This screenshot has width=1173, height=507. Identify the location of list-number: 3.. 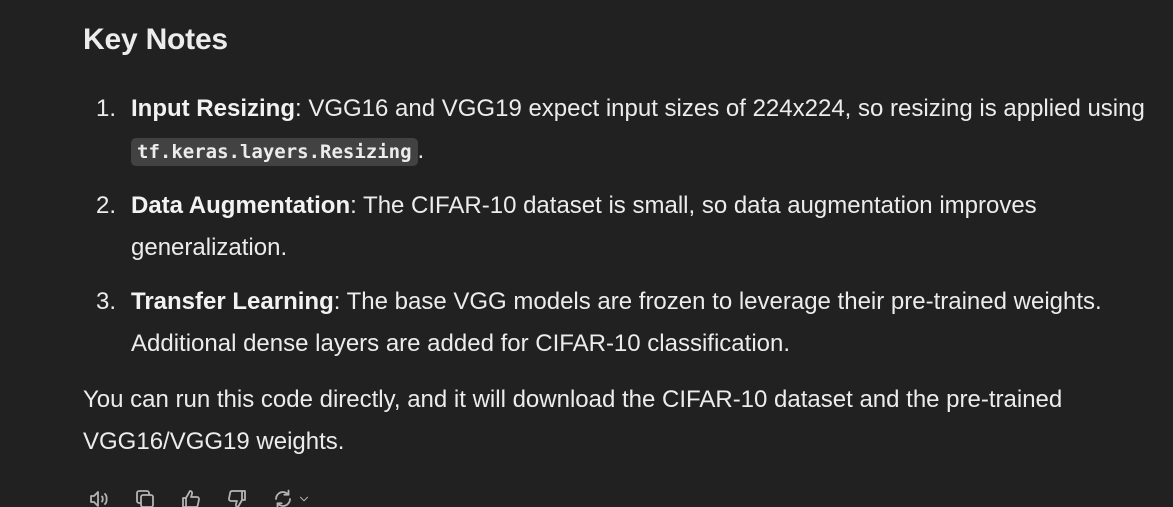
(106, 301).